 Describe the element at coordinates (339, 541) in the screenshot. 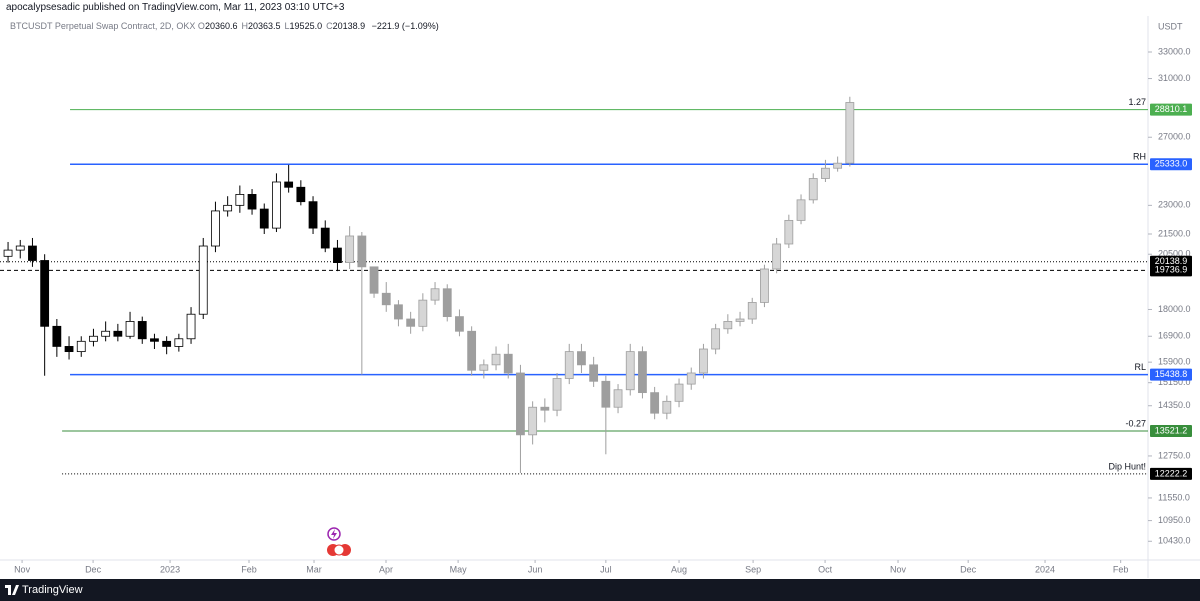

I see `event-icons` at that location.